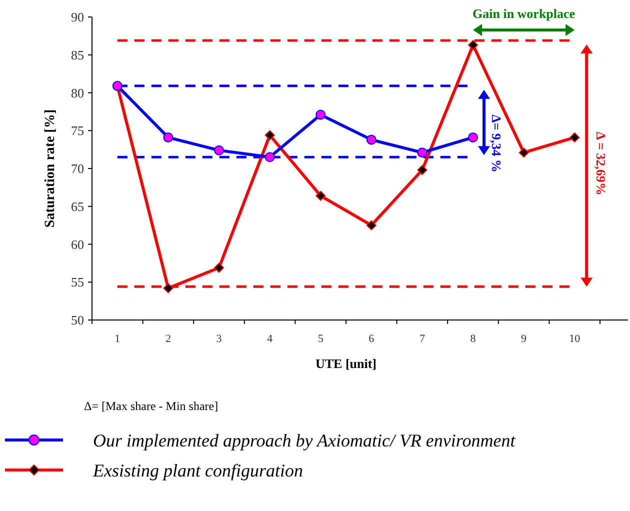 Image resolution: width=630 pixels, height=511 pixels. Describe the element at coordinates (304, 440) in the screenshot. I see `legend-label: Our implemented approach by Axiomatic/ VR environment` at that location.